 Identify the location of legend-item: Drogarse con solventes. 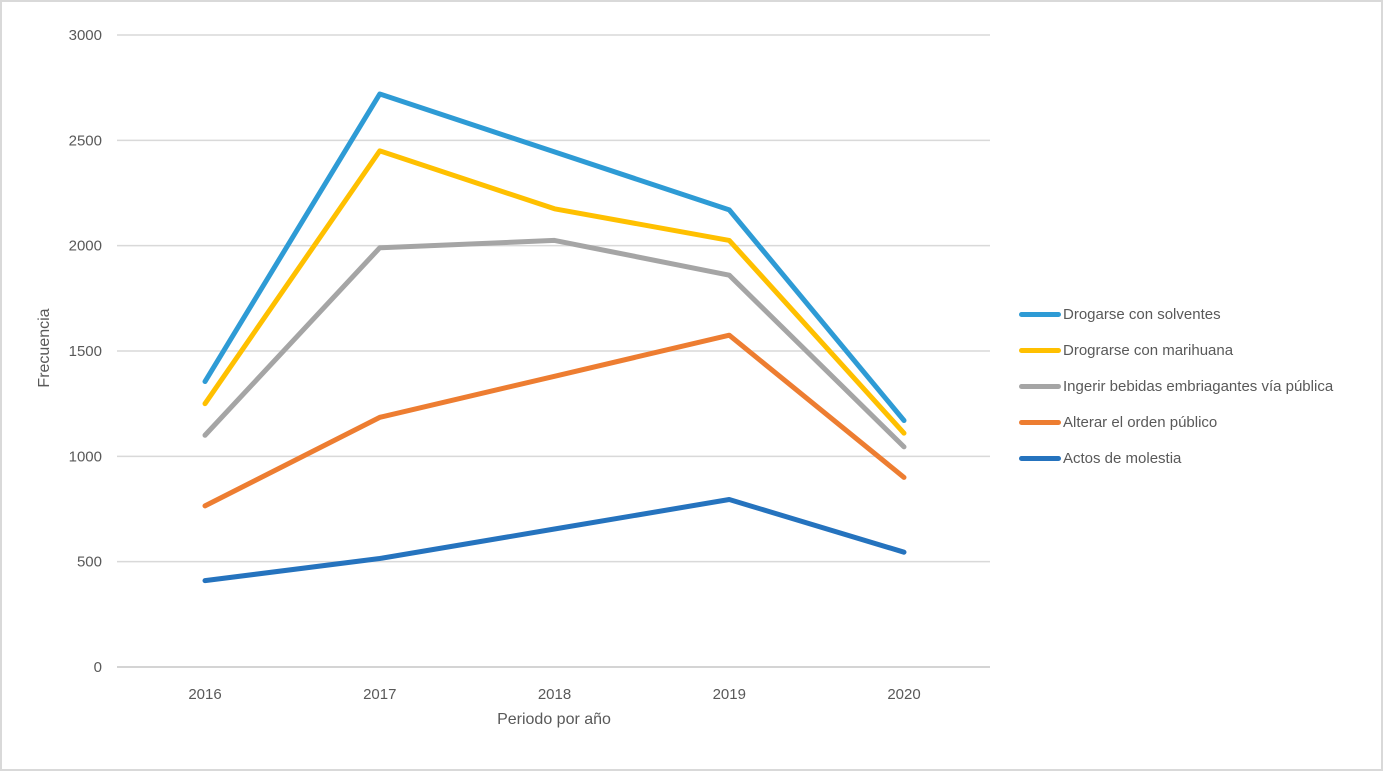
(1176, 314).